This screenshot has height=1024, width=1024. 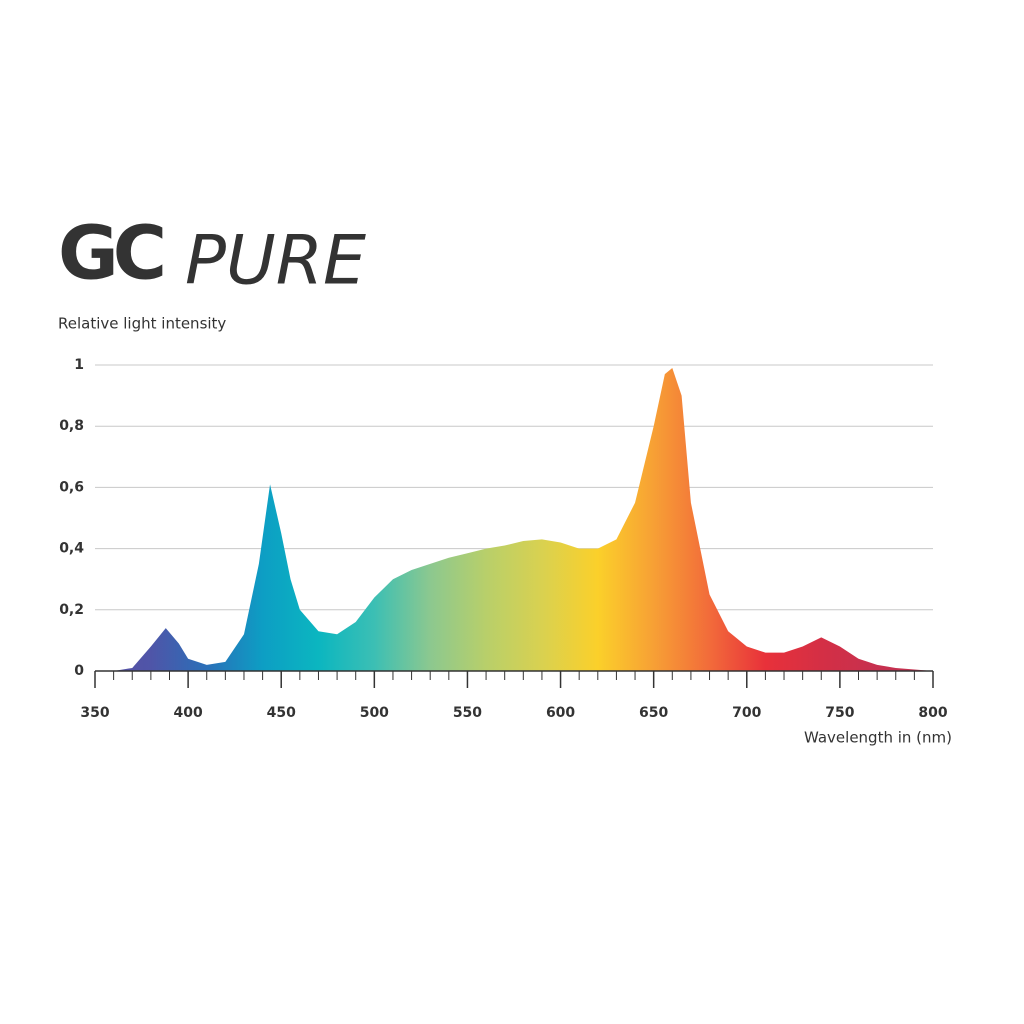 What do you see at coordinates (932, 713) in the screenshot?
I see `x-tick-label: 800` at bounding box center [932, 713].